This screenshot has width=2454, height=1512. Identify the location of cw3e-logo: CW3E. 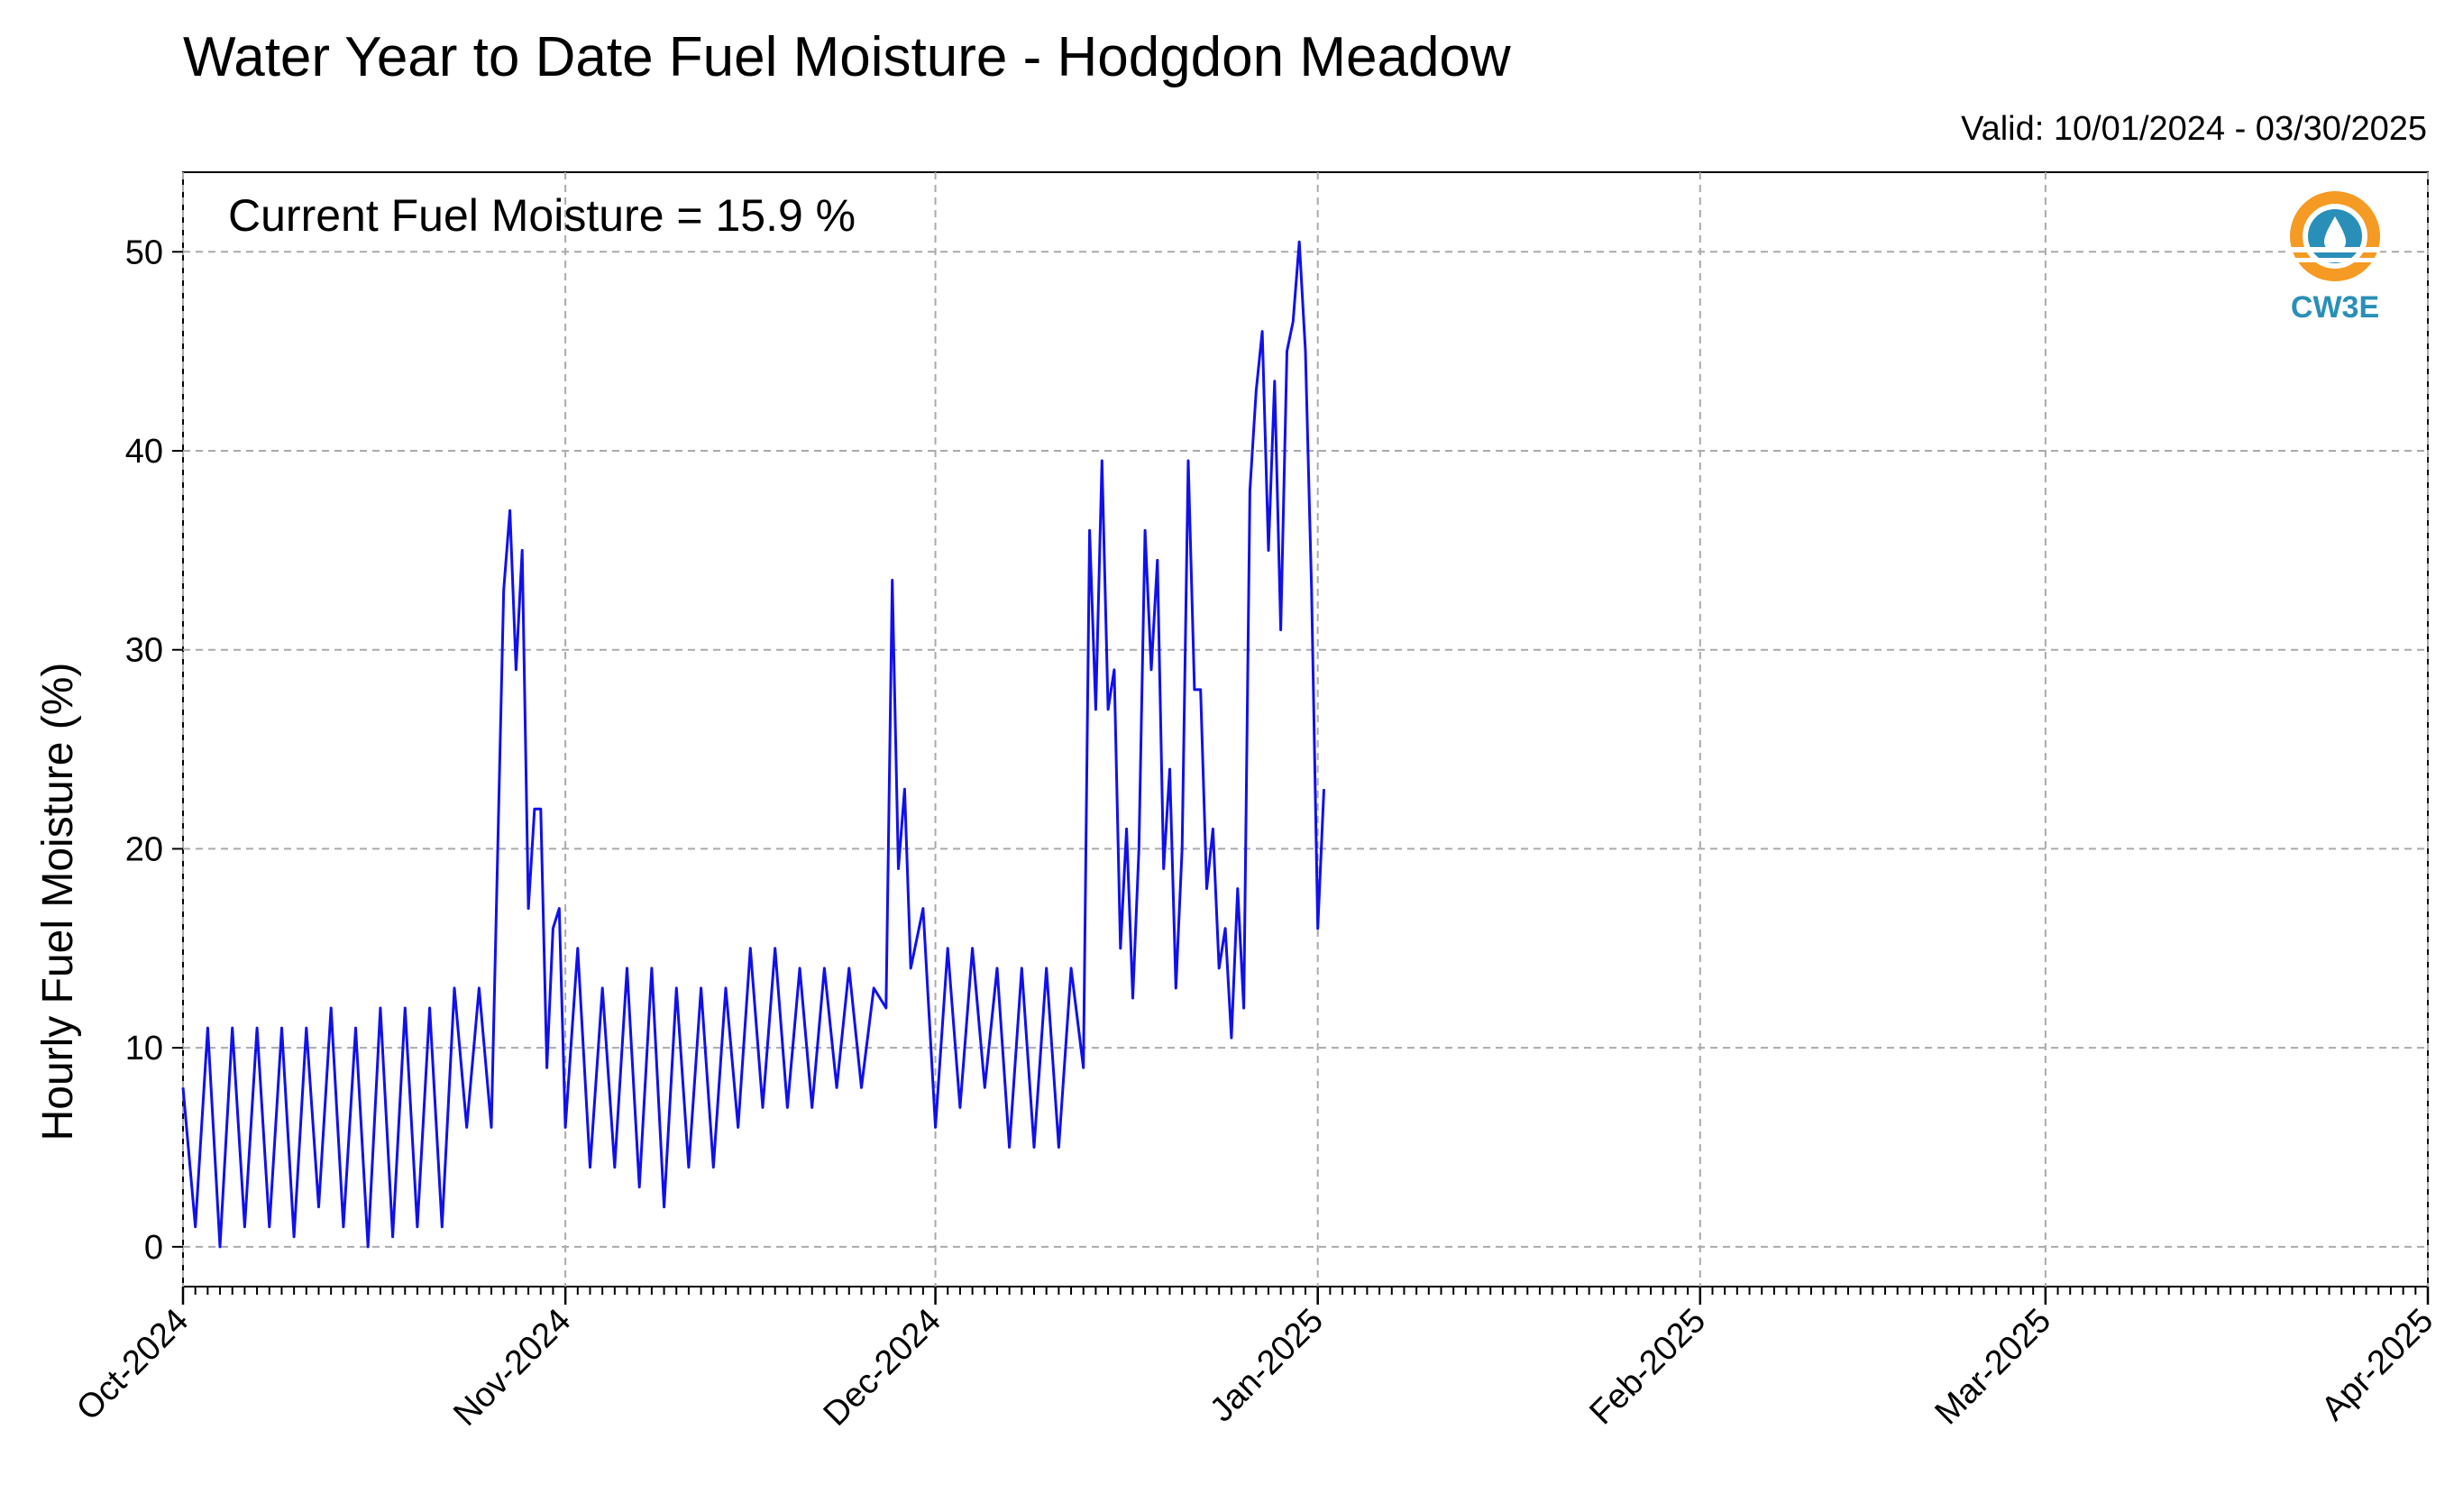
(2335, 258).